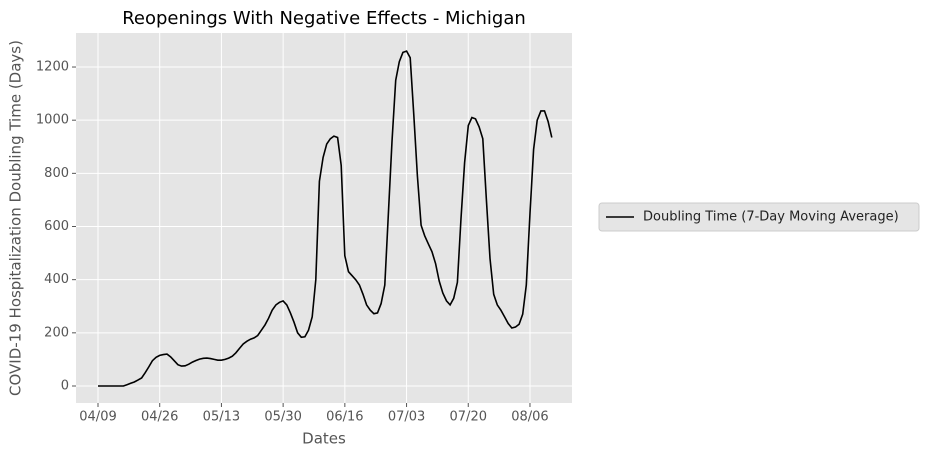 This screenshot has width=932, height=457. What do you see at coordinates (406, 417) in the screenshot?
I see `x-tick-label: 07/03` at bounding box center [406, 417].